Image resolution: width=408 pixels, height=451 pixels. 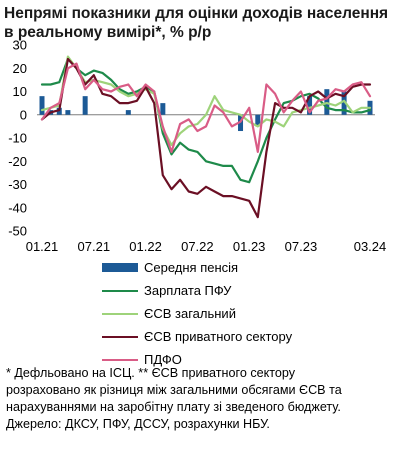 What do you see at coordinates (20, 45) in the screenshot?
I see `y-tick-label: 30` at bounding box center [20, 45].